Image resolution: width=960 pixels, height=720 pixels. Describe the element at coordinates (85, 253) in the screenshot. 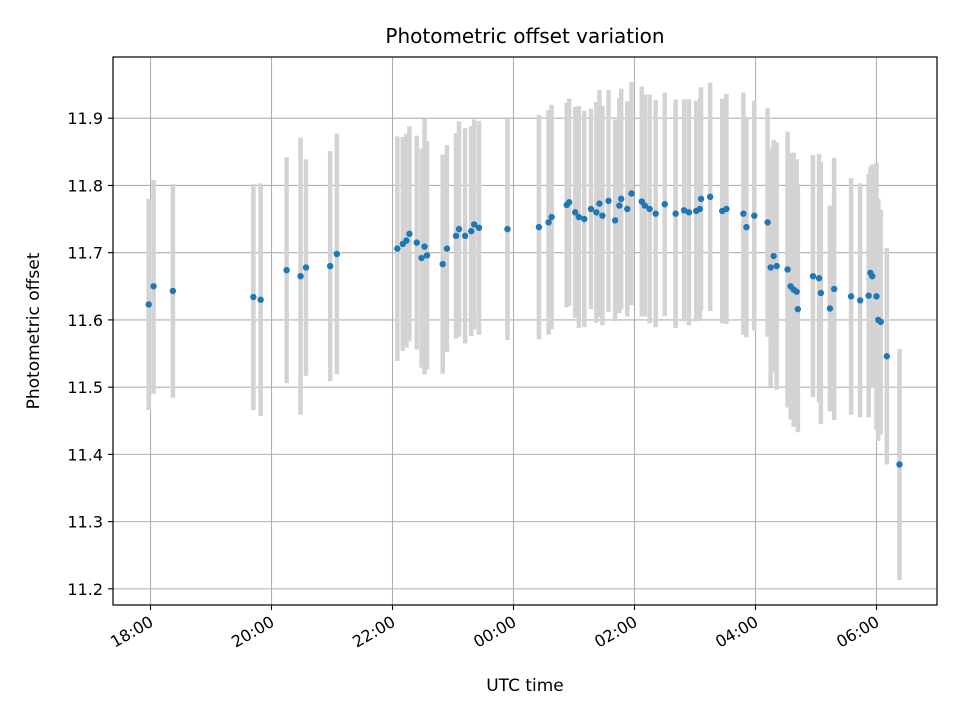

I see `y-tick-label: 11.7` at that location.